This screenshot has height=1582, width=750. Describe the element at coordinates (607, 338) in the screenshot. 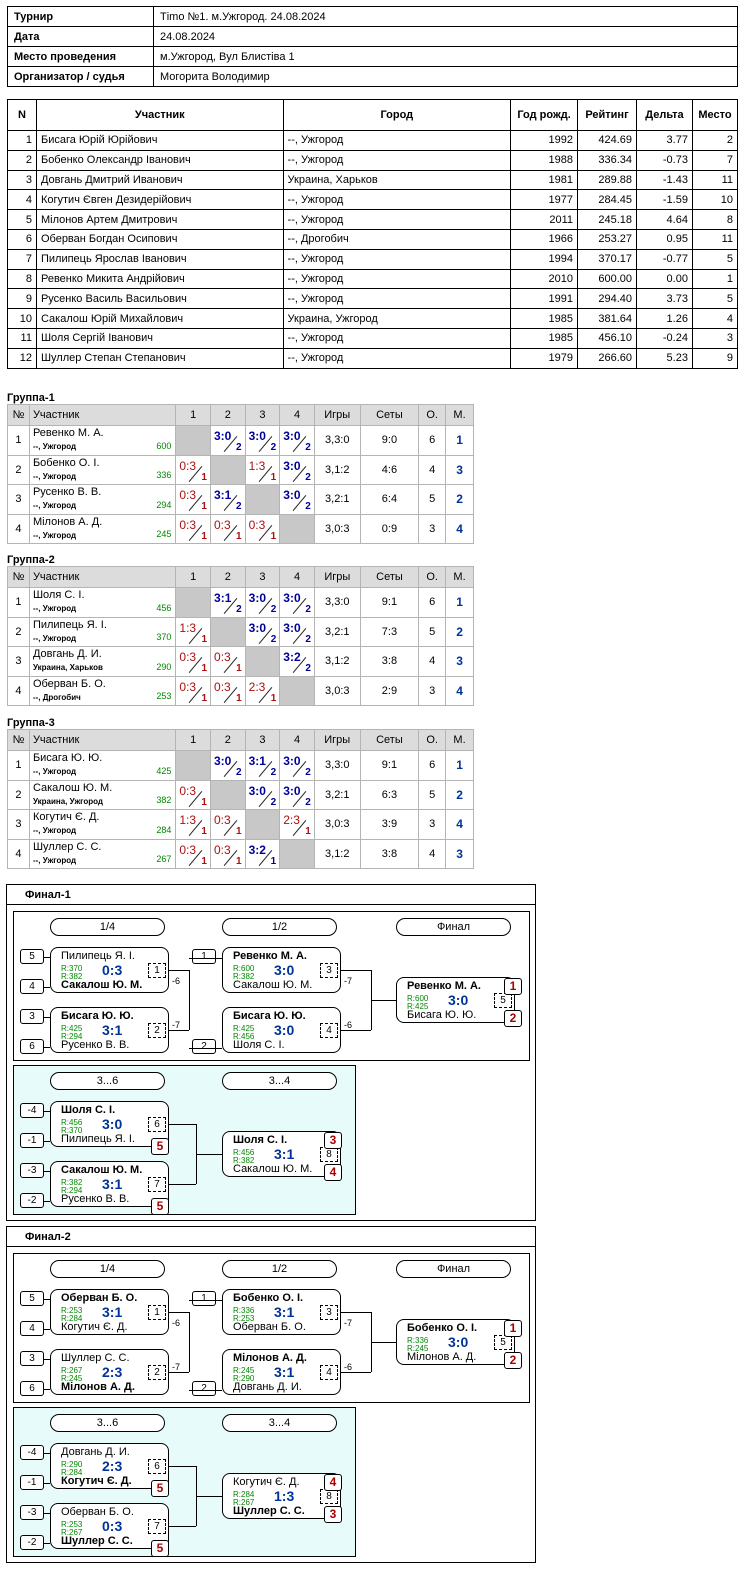

I see `participant-cell: 456.10` at that location.